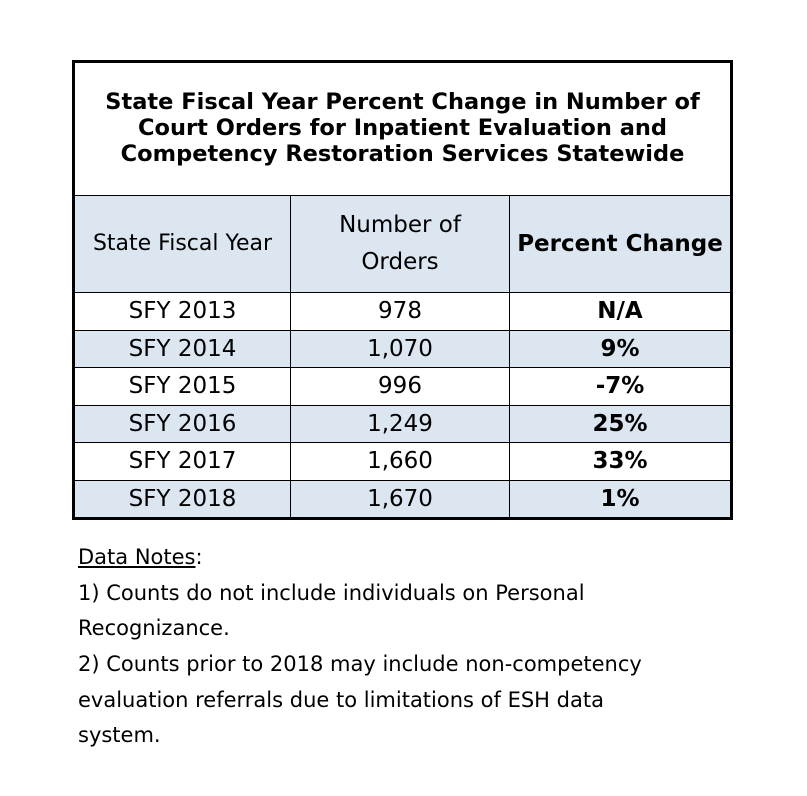 This screenshot has height=796, width=807. I want to click on column-header-percent-change: Percent Change, so click(620, 244).